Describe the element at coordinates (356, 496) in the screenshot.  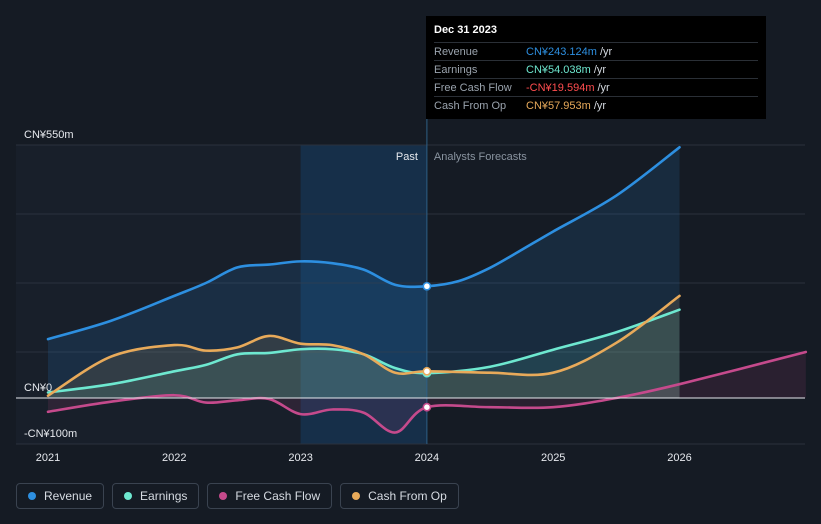
I see `cash-from-op-dot-icon` at that location.